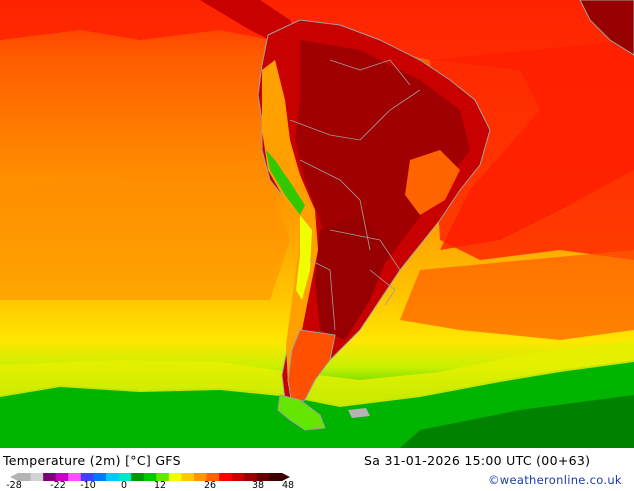 The width and height of the screenshot is (634, 491). I want to click on andes-yellow-strip, so click(304, 257).